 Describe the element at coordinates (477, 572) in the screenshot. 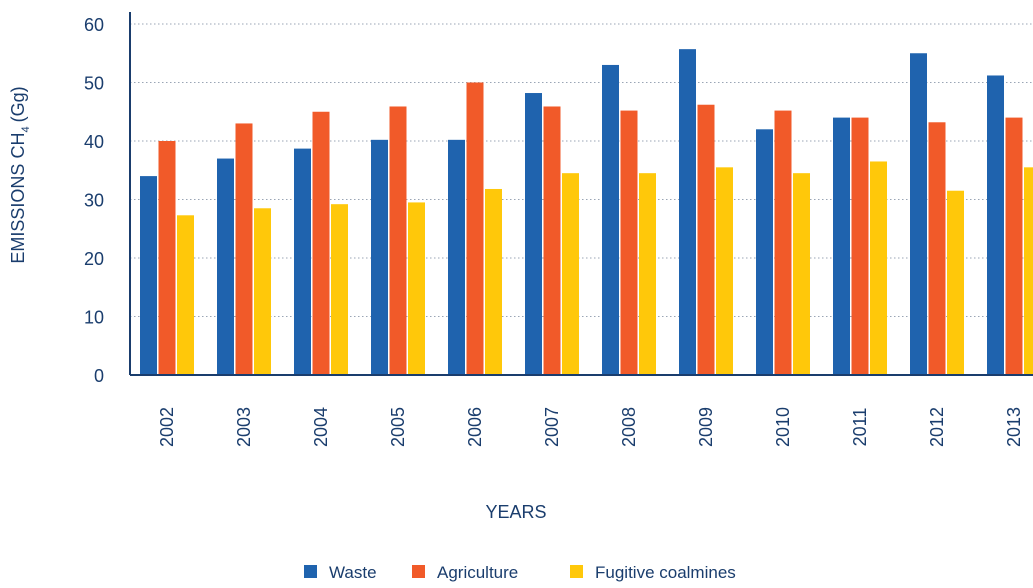

I see `legend-label: Agriculture` at that location.